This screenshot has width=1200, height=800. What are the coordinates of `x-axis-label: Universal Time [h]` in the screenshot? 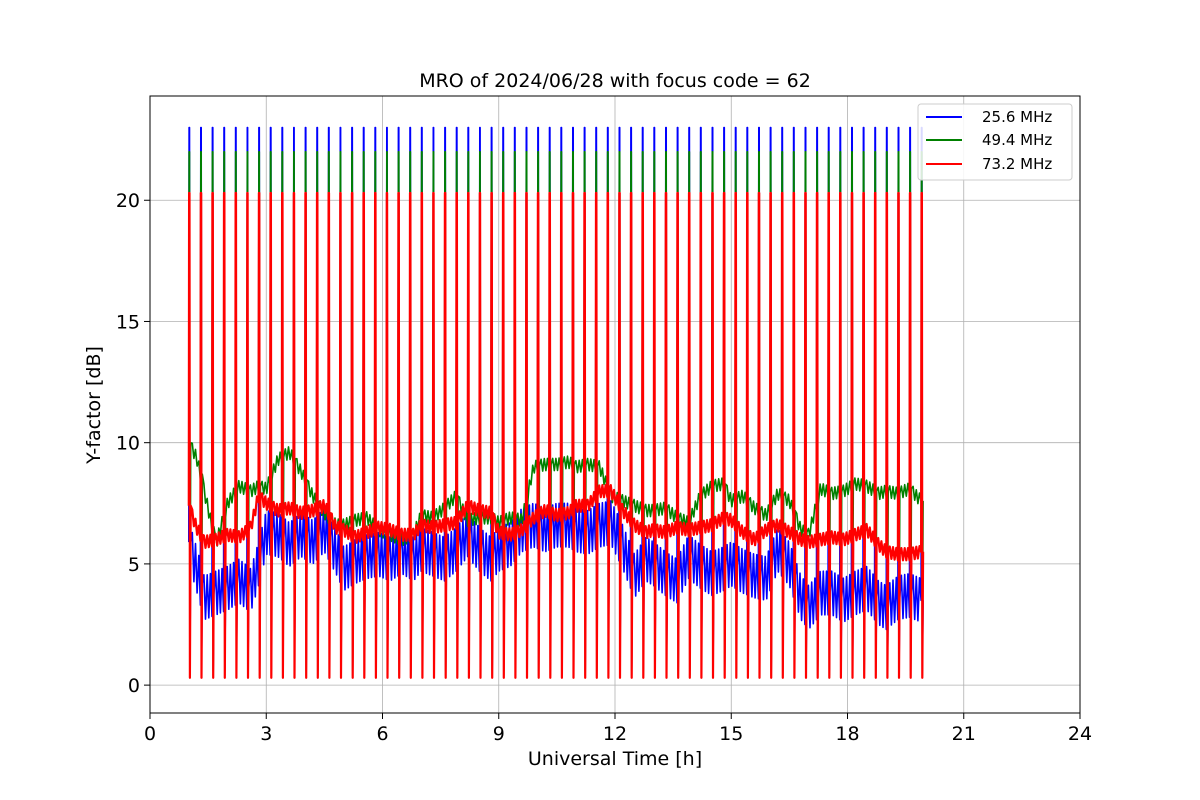 It's located at (615, 759).